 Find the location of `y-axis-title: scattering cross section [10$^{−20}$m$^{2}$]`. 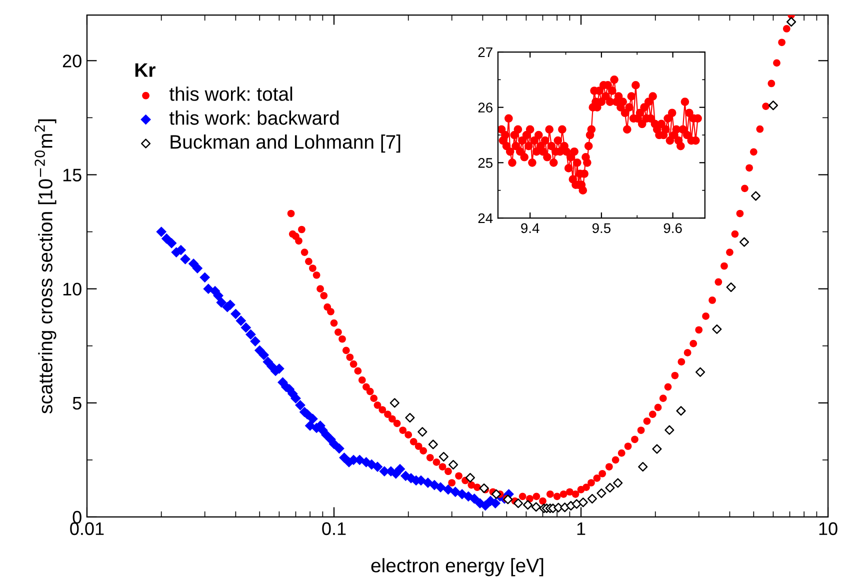

y-axis-title: scattering cross section [10$^{−20}$m$^{2}$] is located at coordinates (45, 266).